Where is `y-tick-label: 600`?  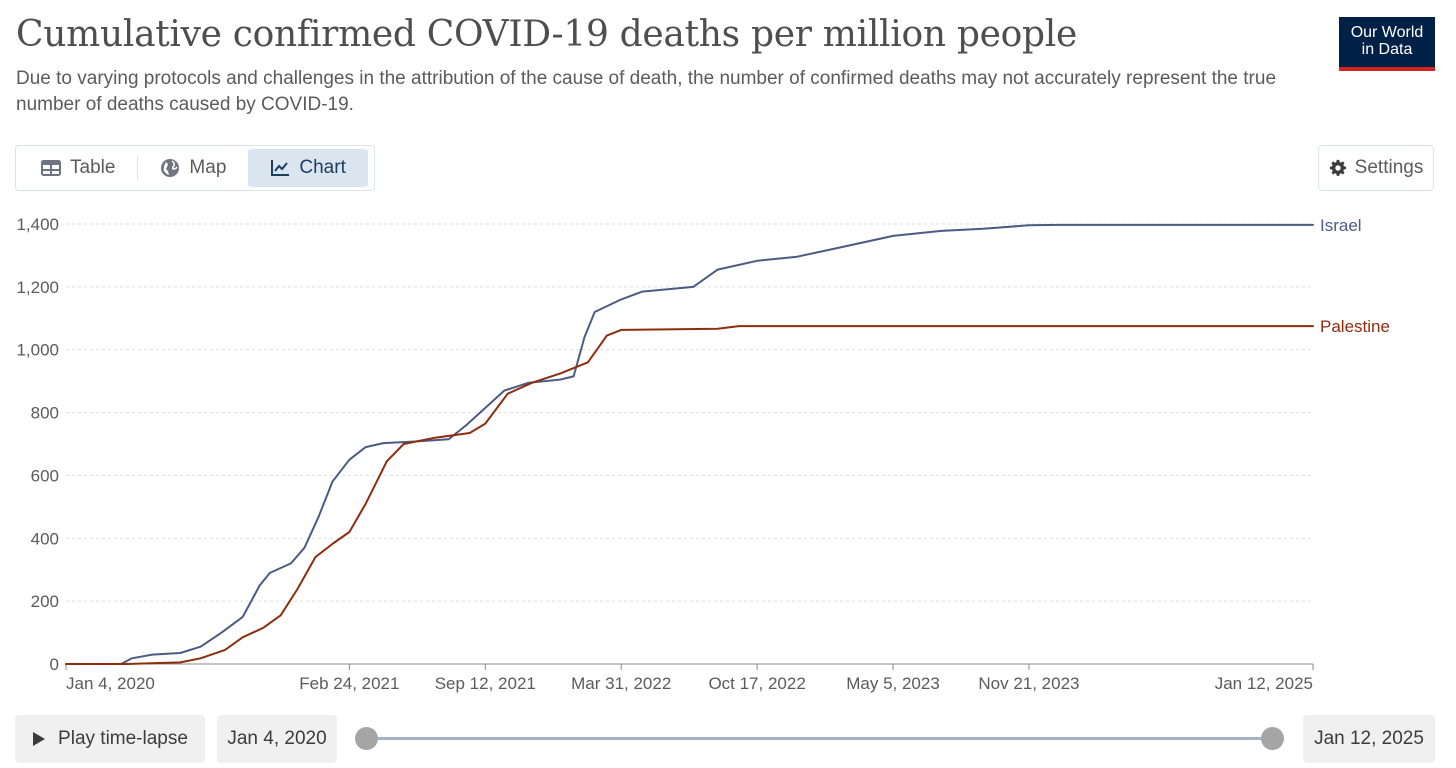
y-tick-label: 600 is located at coordinates (45, 475).